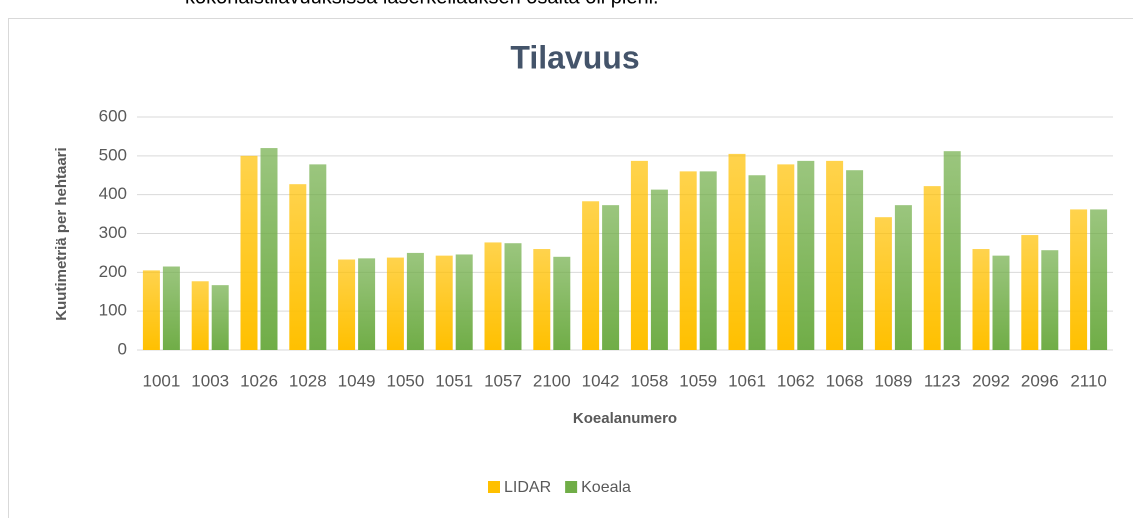 This screenshot has height=523, width=1133. Describe the element at coordinates (606, 487) in the screenshot. I see `legend-label: Koeala` at that location.